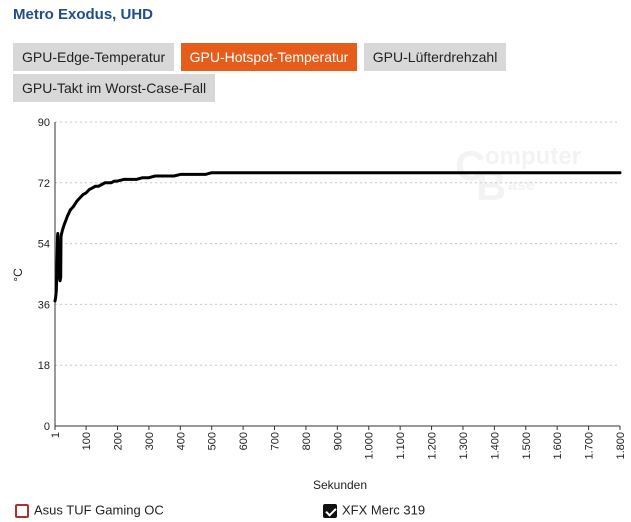 The width and height of the screenshot is (631, 522). I want to click on y-tick-label: 72, so click(44, 184).